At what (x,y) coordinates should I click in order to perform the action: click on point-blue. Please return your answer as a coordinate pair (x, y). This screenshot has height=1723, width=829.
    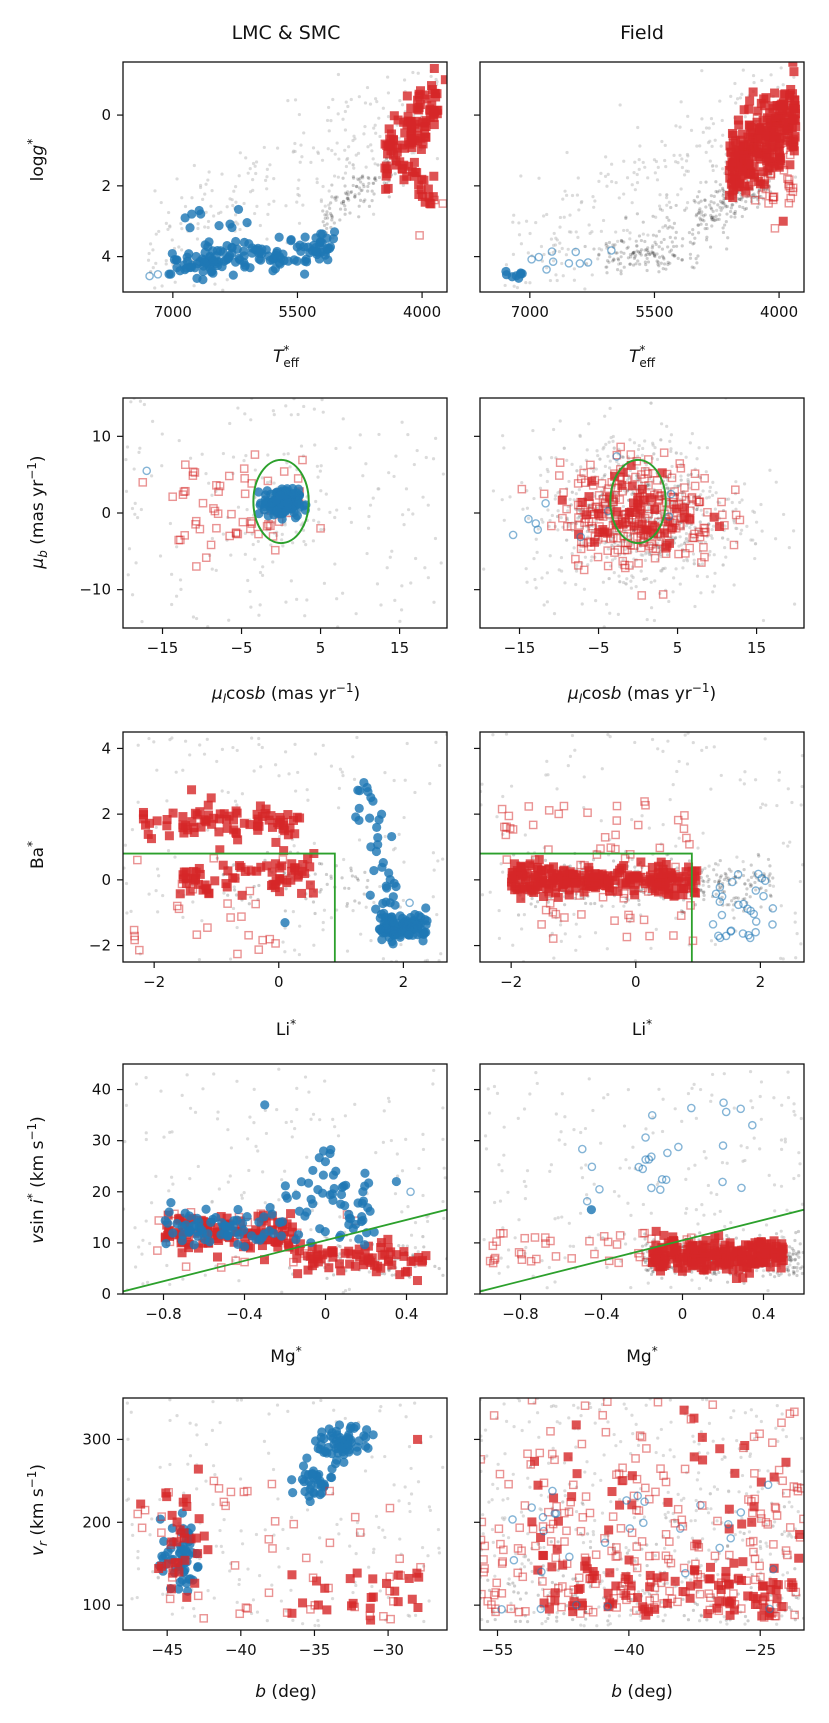
    Looking at the image, I should click on (378, 837).